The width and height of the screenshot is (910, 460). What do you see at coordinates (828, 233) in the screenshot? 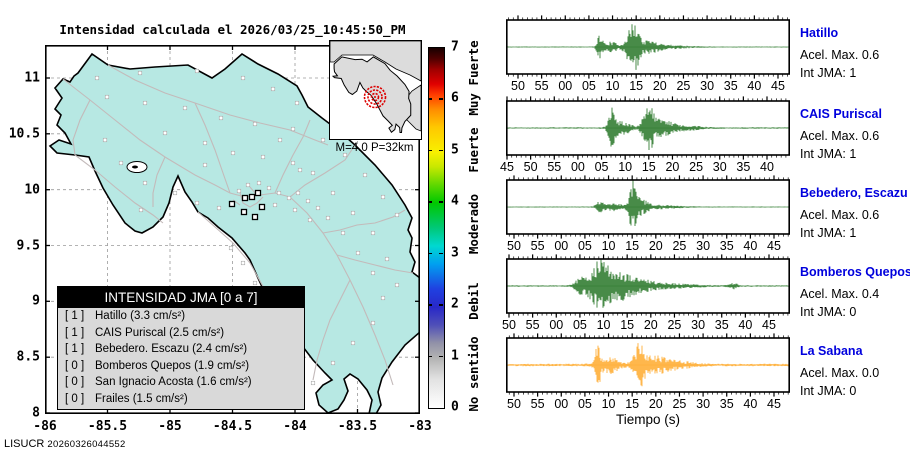
I see `station-int-jma: Int JMA: 1` at bounding box center [828, 233].